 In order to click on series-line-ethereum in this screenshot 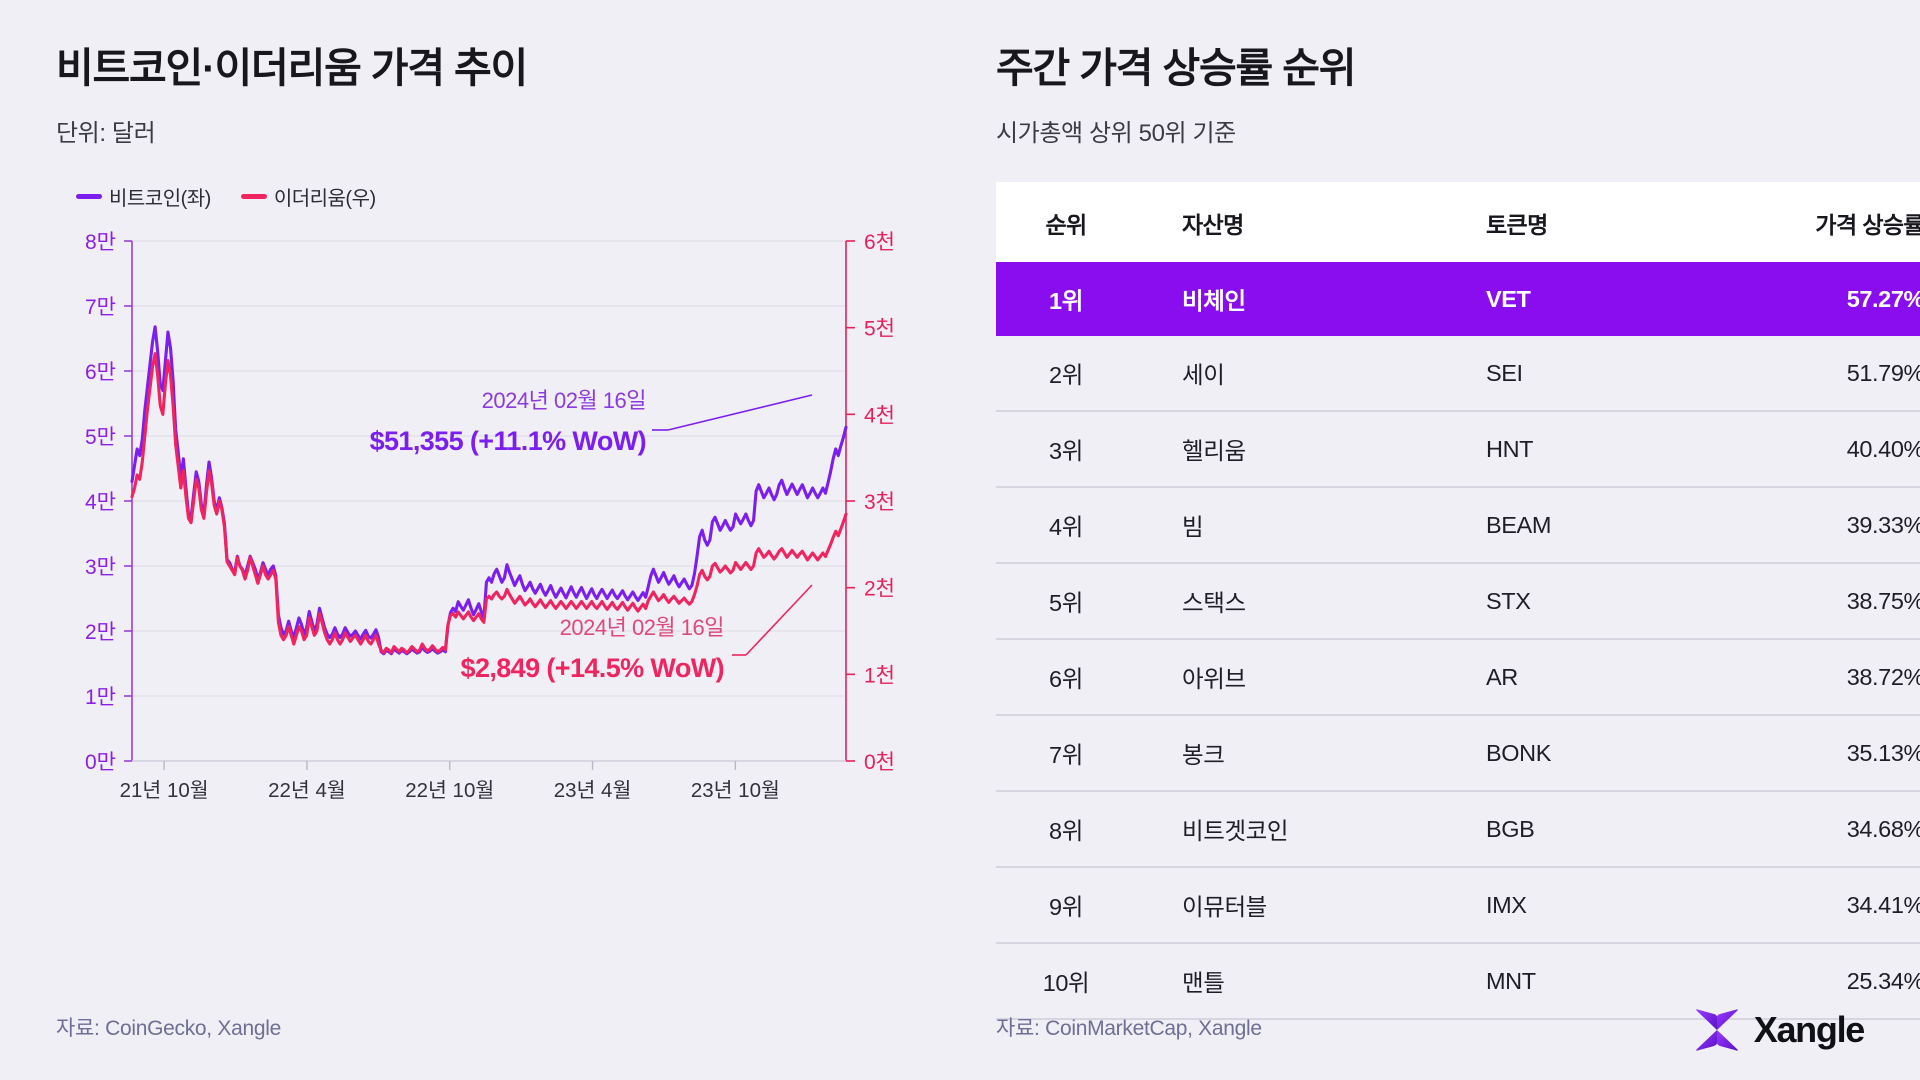, I will do `click(489, 503)`.